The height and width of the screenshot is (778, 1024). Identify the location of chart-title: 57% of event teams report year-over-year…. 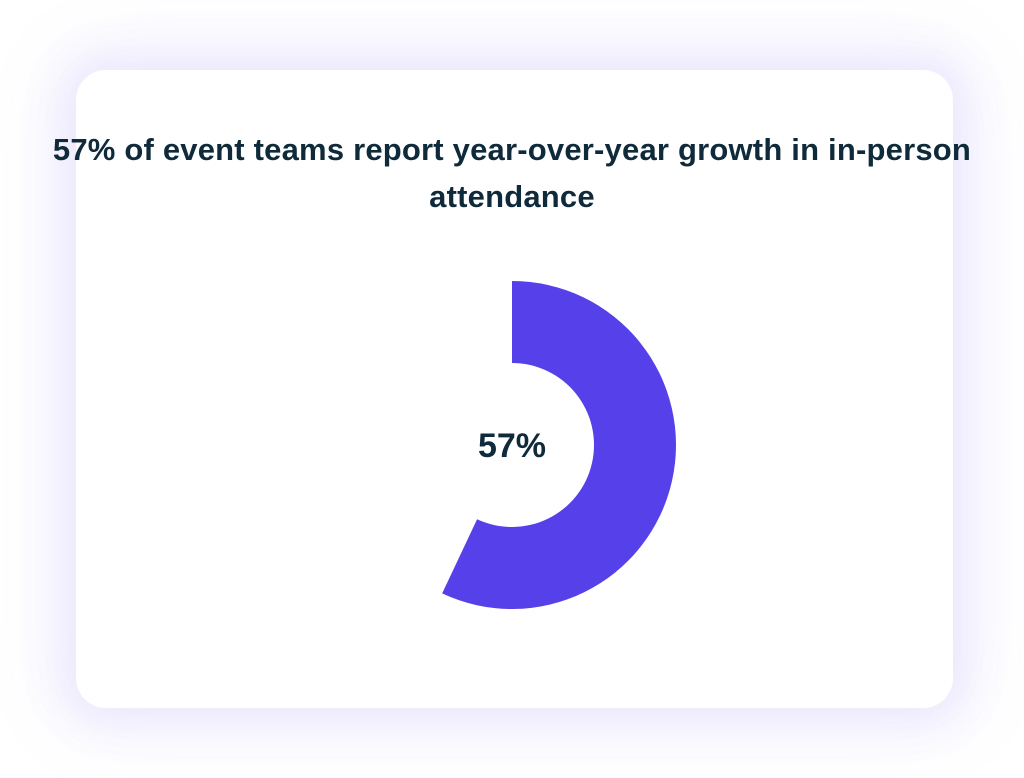
(512, 173).